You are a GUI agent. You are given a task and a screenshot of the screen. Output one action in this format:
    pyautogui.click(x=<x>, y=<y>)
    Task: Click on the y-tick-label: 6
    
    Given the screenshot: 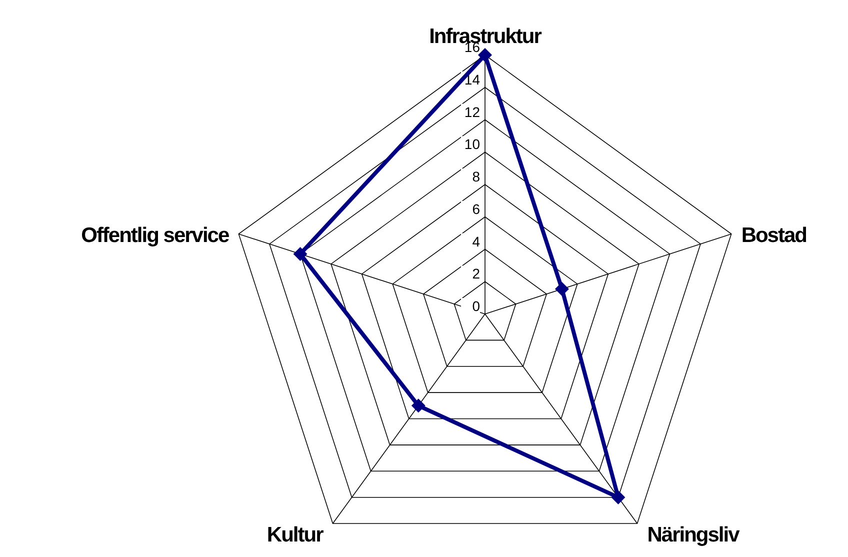 What is the action you would take?
    pyautogui.click(x=476, y=208)
    